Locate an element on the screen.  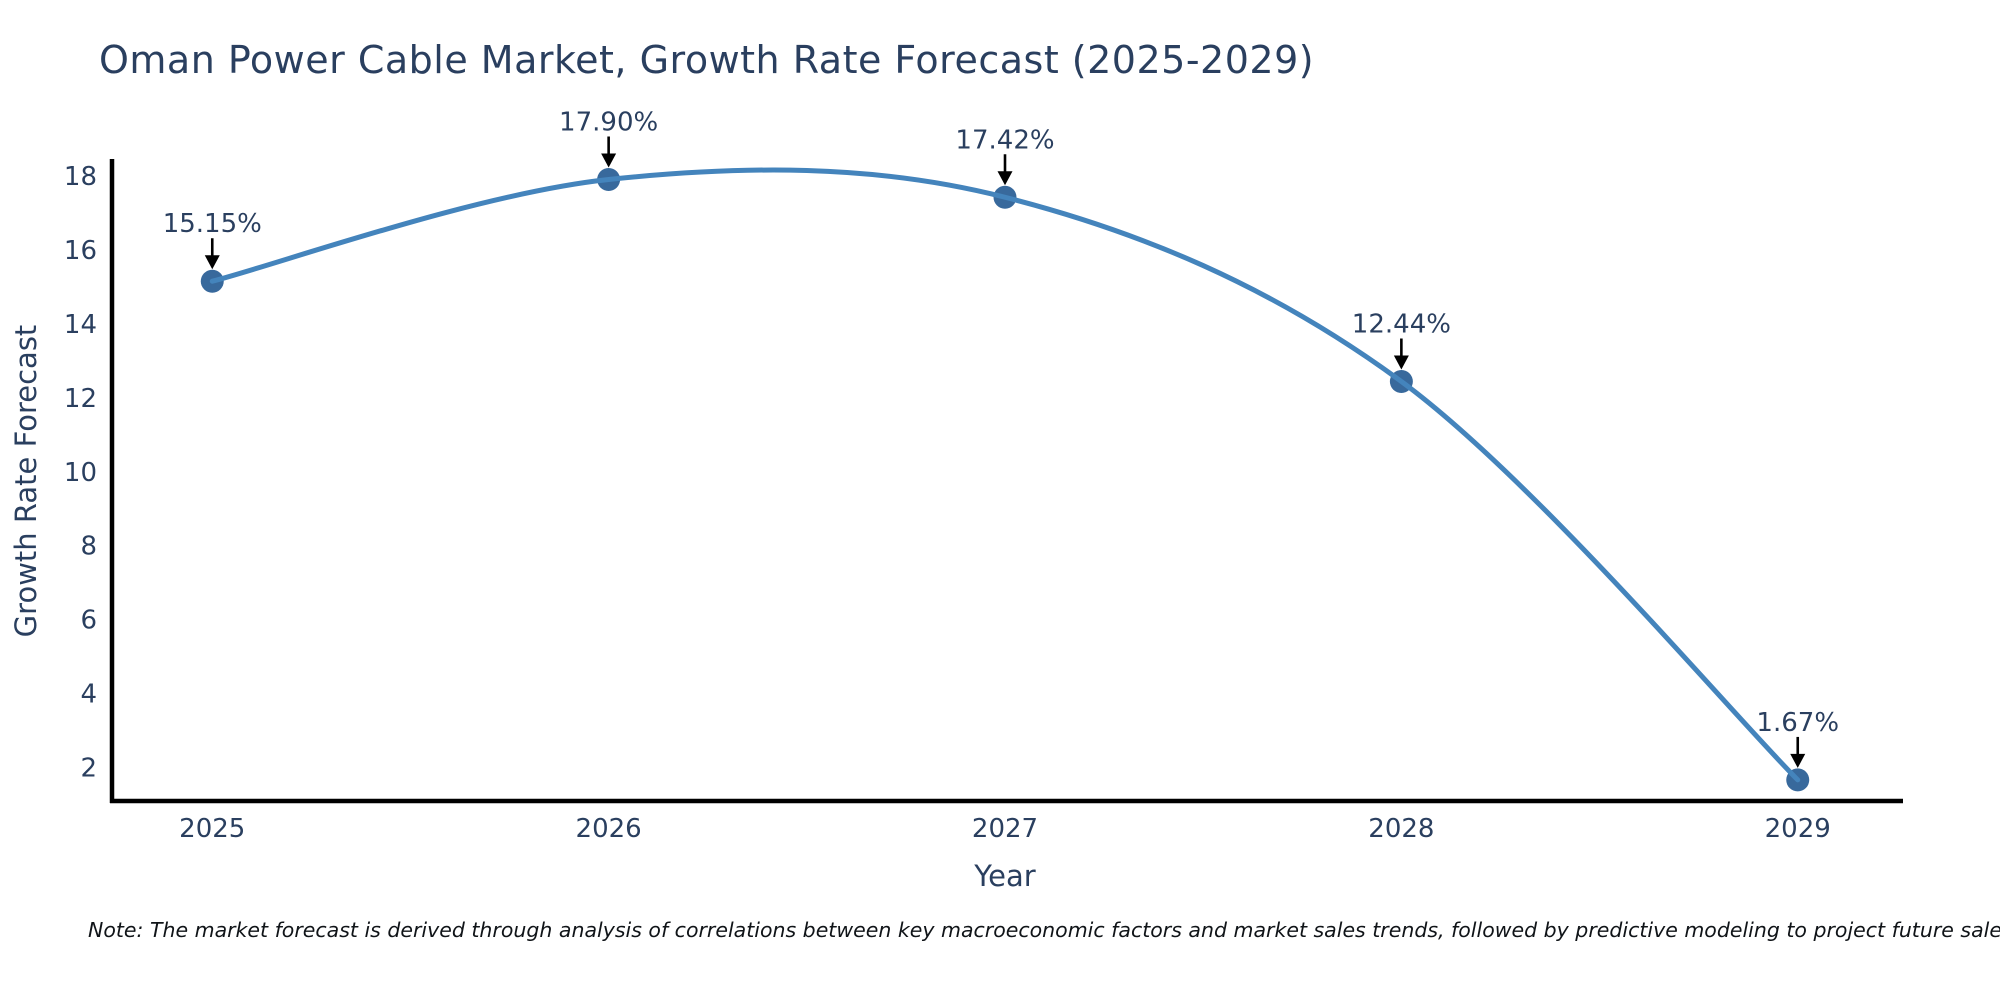
y-tick-label: 2 is located at coordinates (88, 769).